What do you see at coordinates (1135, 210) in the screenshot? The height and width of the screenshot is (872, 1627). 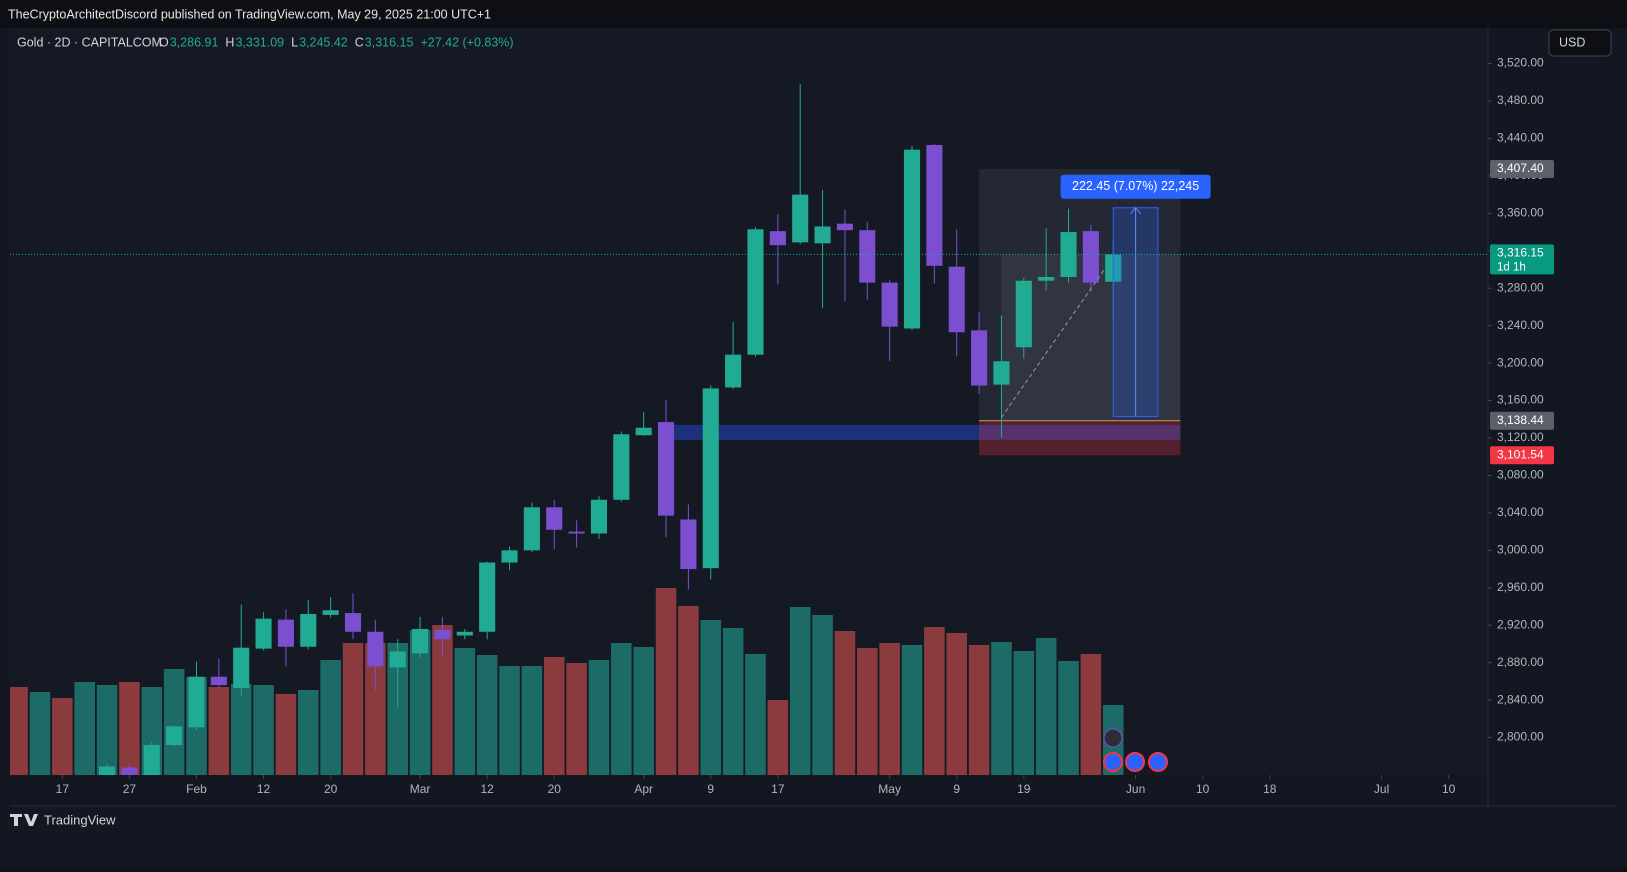 I see `measure-arrowhead` at bounding box center [1135, 210].